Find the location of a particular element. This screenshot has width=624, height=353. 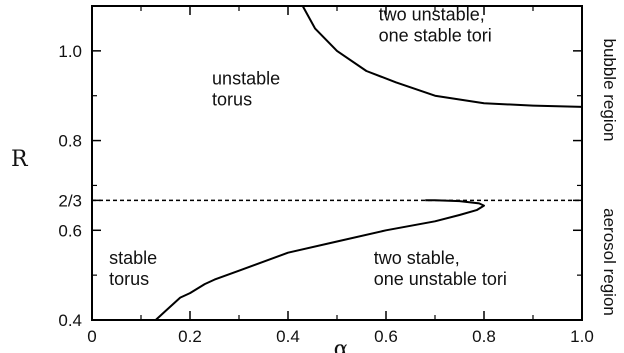

side-label-bubble-region: bubble region is located at coordinates (609, 89).